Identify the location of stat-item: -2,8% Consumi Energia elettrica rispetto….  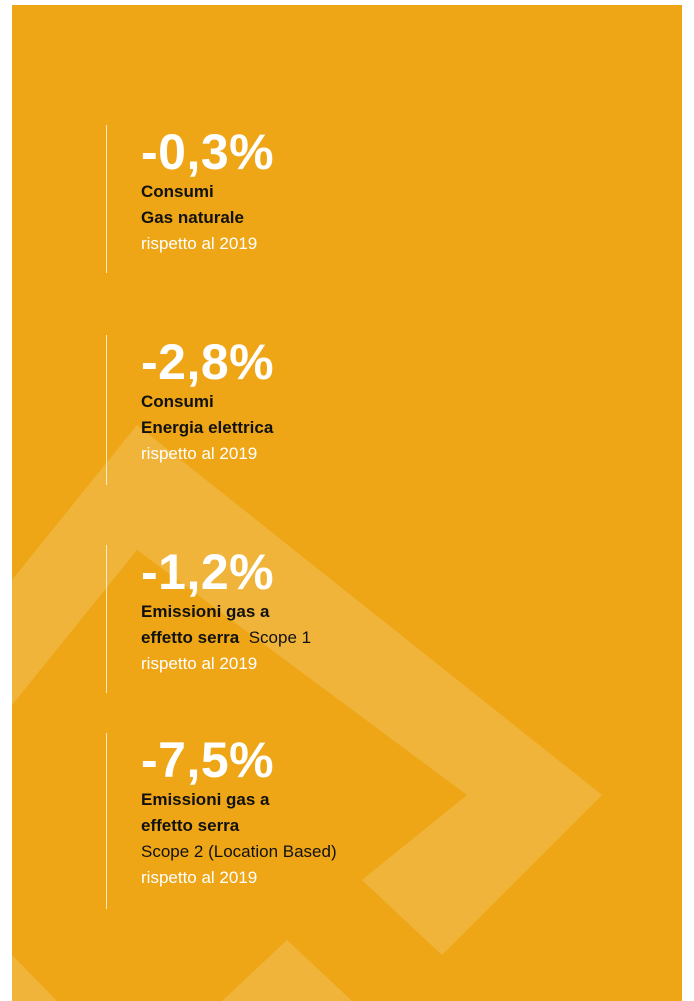
(190, 410).